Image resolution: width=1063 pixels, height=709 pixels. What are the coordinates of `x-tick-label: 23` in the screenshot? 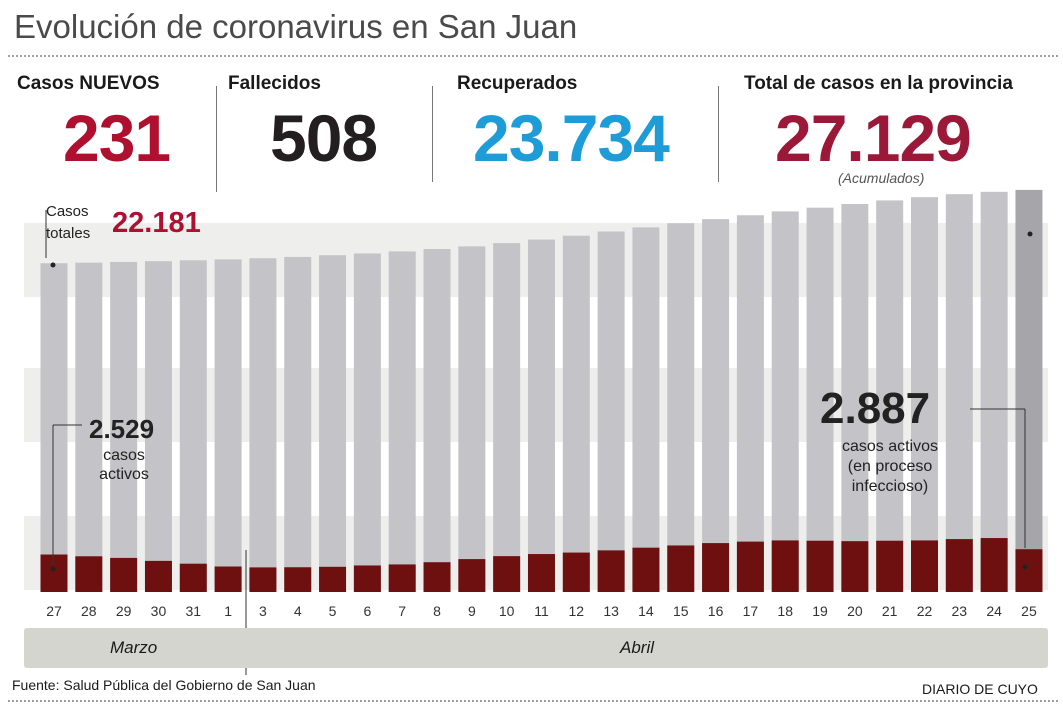 It's located at (960, 611).